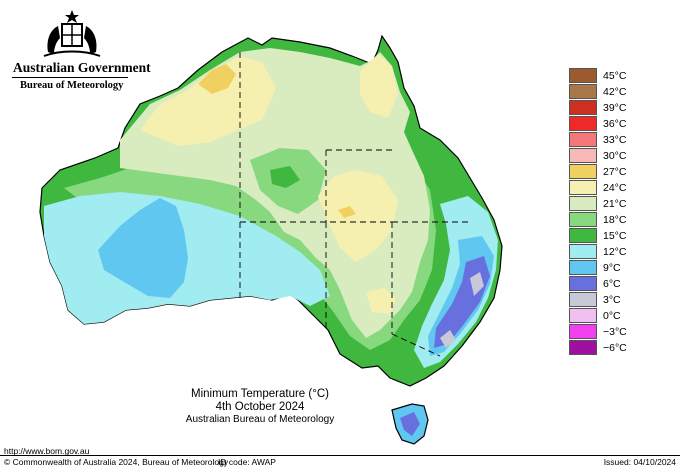  Describe the element at coordinates (448, 339) in the screenshot. I see `zone-3c-alps` at that location.